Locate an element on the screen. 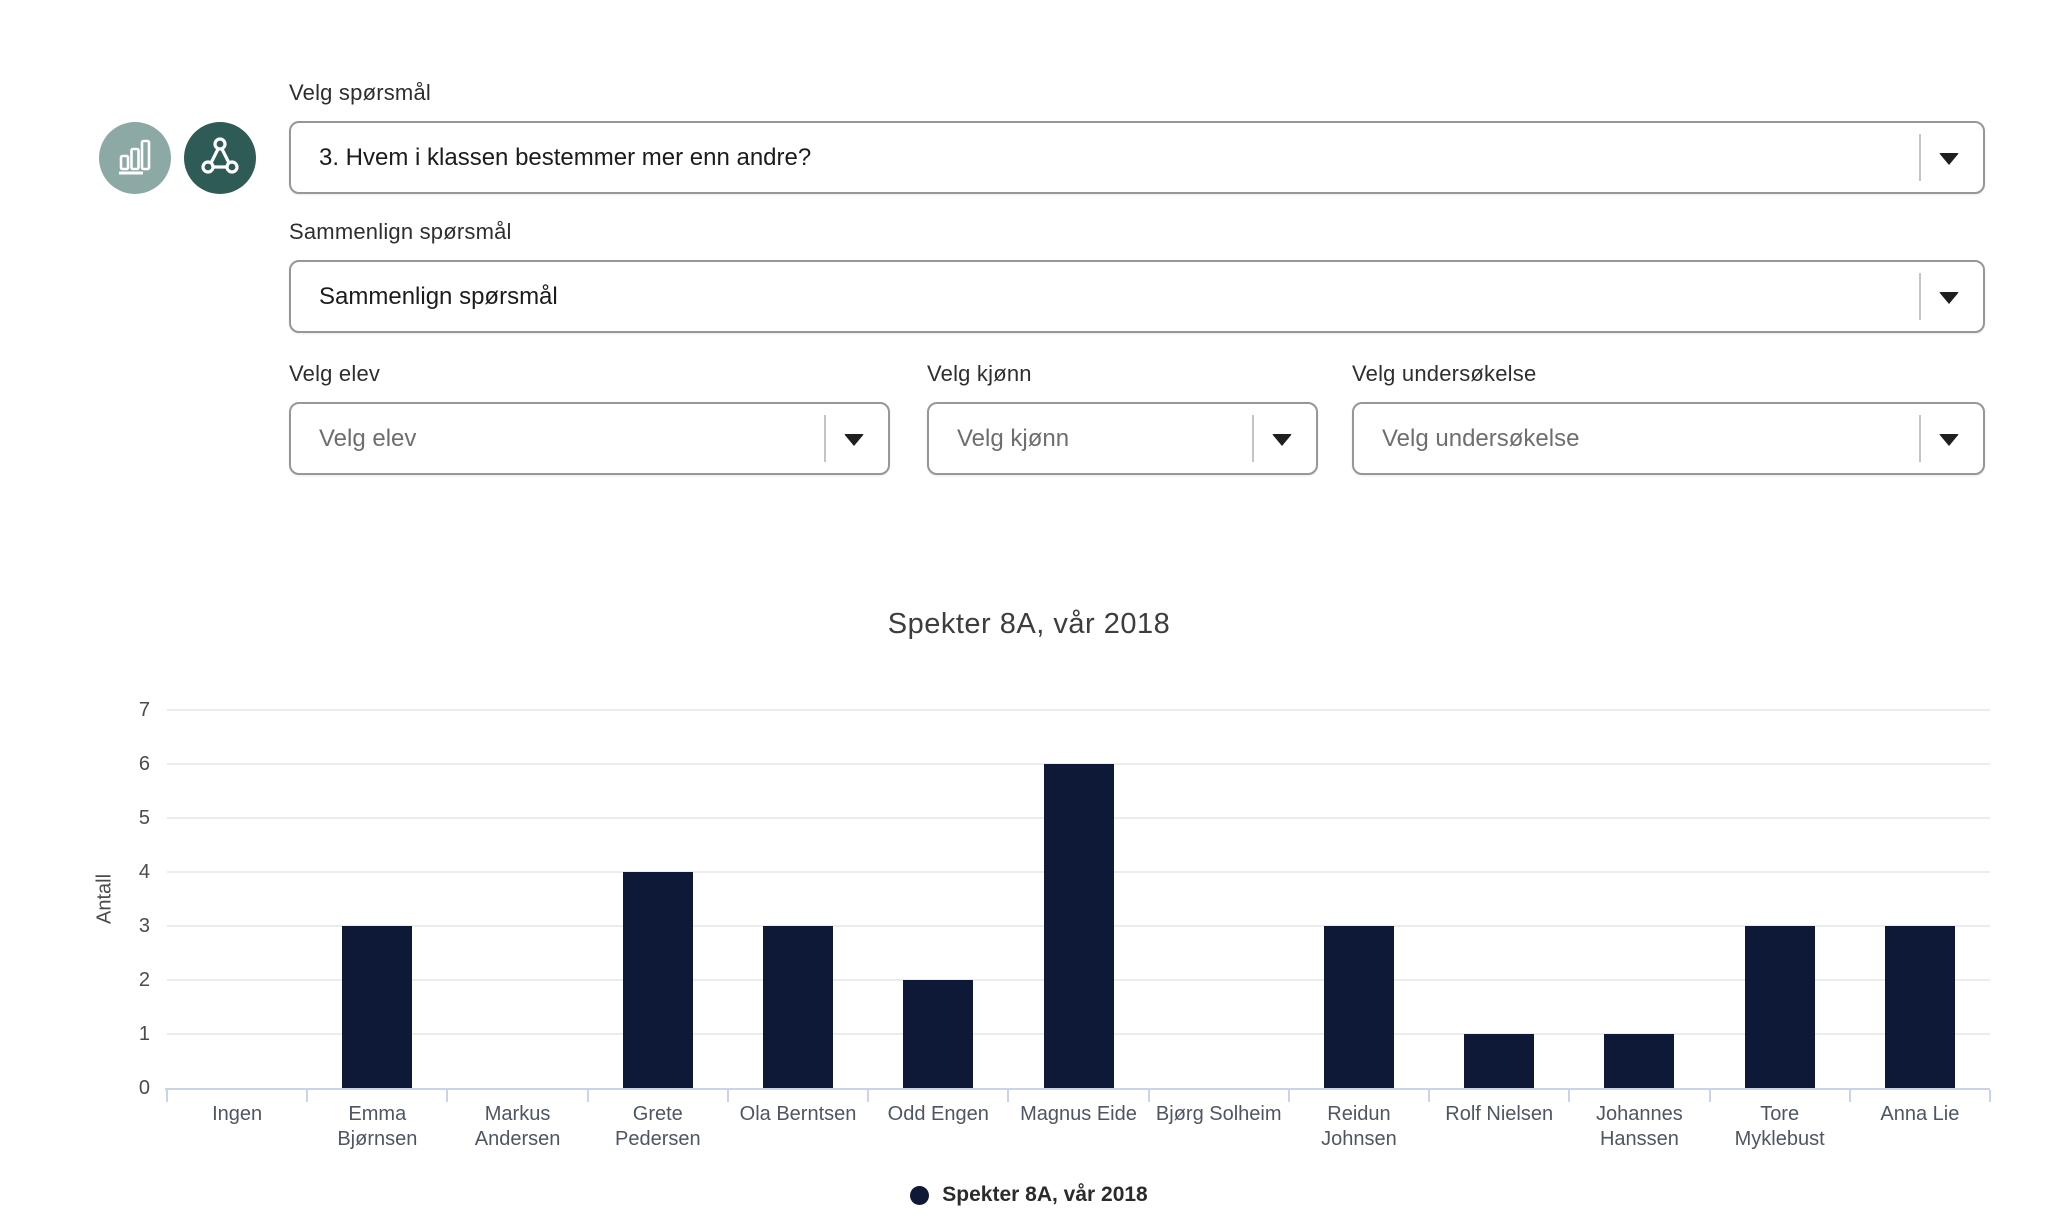  x-category-label: Grete Pedersen is located at coordinates (657, 1126).